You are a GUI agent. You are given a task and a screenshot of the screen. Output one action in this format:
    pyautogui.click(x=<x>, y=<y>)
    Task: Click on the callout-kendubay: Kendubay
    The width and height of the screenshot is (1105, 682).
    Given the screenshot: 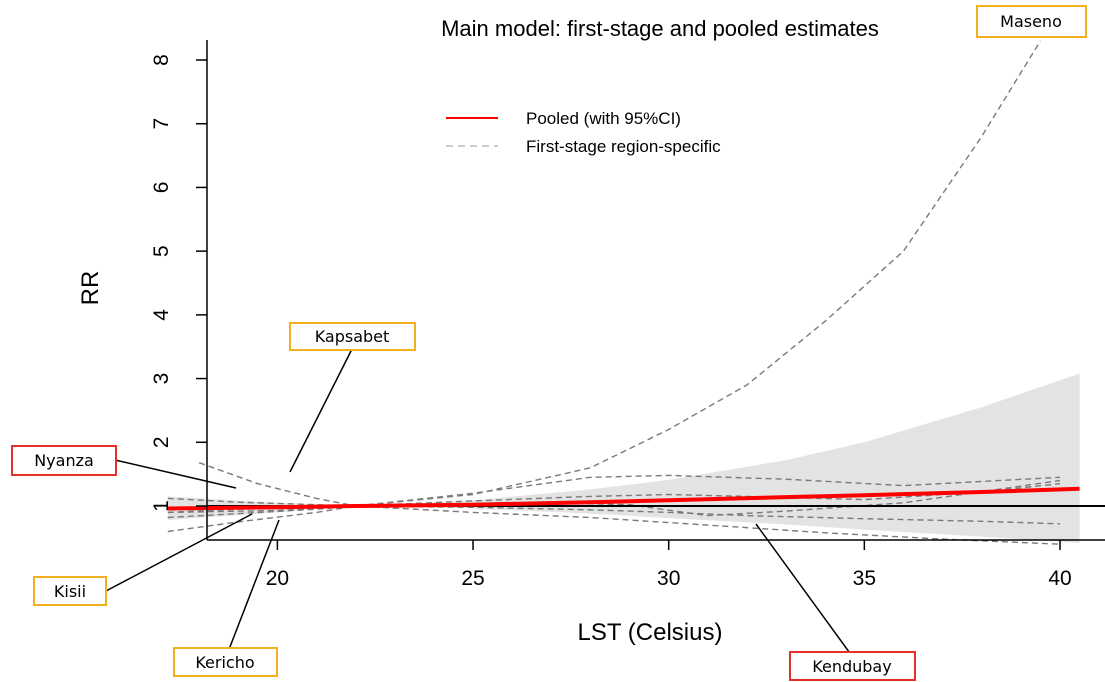 What is the action you would take?
    pyautogui.click(x=852, y=666)
    